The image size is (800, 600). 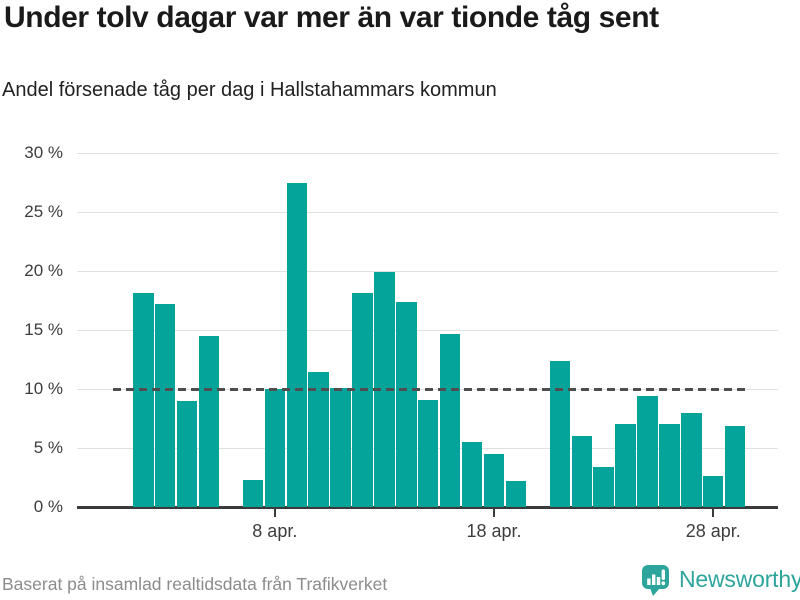 What do you see at coordinates (43, 270) in the screenshot?
I see `y-axis-label: 20 %` at bounding box center [43, 270].